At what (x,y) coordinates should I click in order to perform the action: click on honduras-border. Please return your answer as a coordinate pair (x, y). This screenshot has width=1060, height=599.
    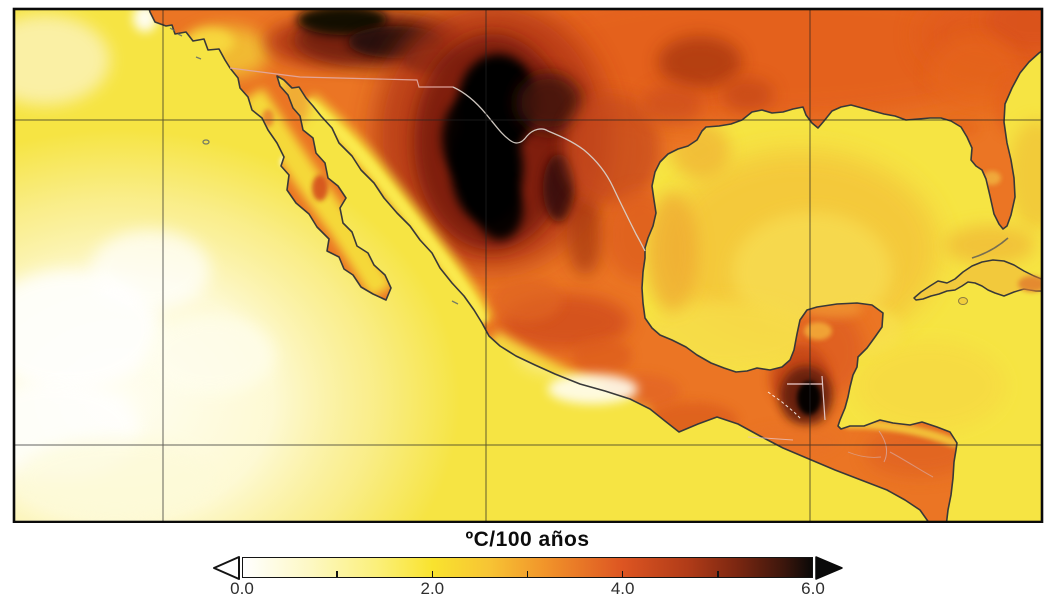
    Looking at the image, I should click on (882, 446).